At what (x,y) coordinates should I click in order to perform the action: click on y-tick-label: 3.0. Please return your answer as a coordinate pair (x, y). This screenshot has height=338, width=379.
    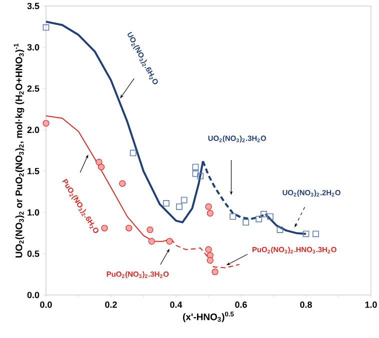
    Looking at the image, I should click on (33, 47).